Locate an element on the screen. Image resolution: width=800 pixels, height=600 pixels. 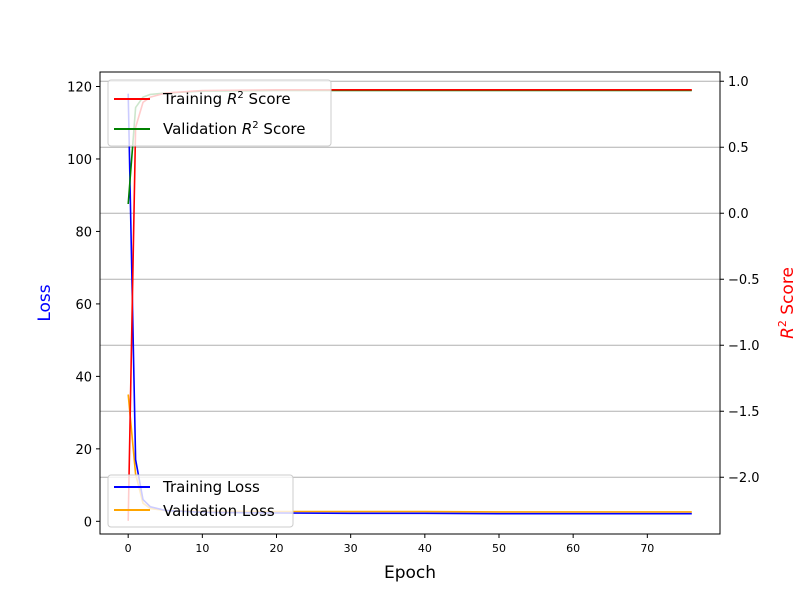
y-axis-right-title-rest: Score is located at coordinates (788, 293).